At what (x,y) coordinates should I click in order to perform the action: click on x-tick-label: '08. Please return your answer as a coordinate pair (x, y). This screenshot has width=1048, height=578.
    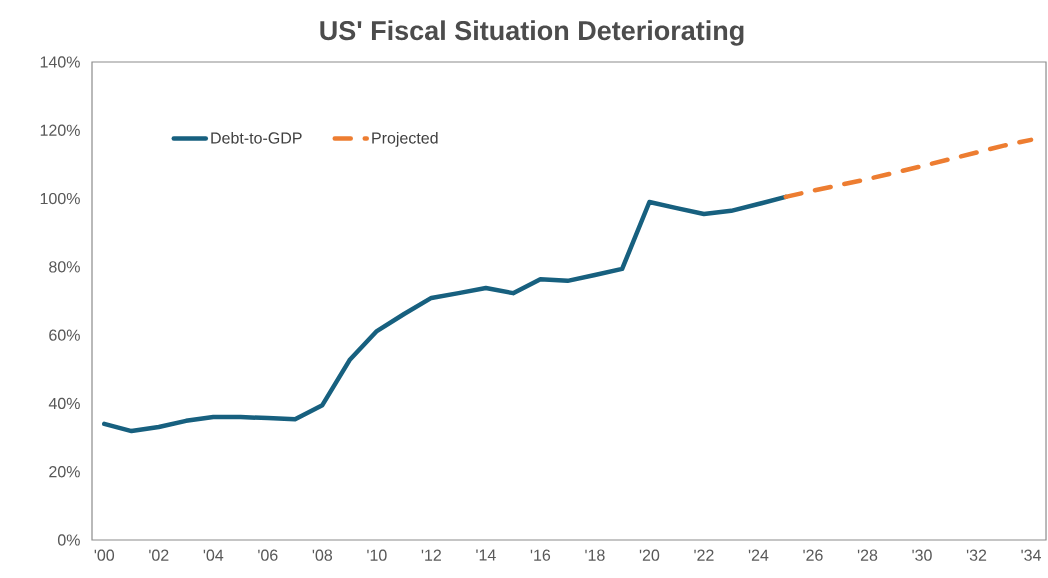
    Looking at the image, I should click on (322, 555).